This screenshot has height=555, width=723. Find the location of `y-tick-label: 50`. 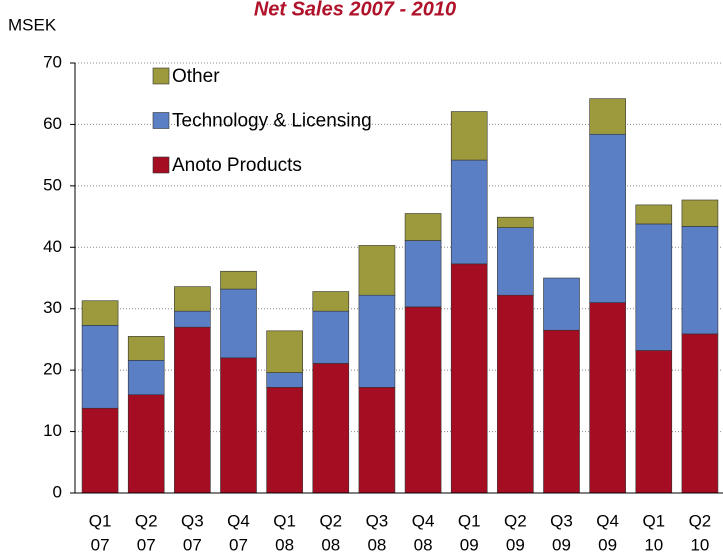

y-tick-label: 50 is located at coordinates (52, 184).